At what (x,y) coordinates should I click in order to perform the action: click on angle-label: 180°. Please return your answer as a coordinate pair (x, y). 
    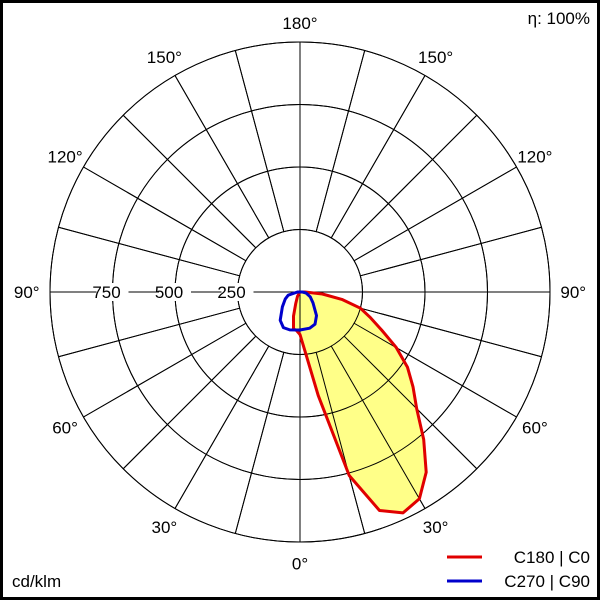
    Looking at the image, I should click on (299, 23).